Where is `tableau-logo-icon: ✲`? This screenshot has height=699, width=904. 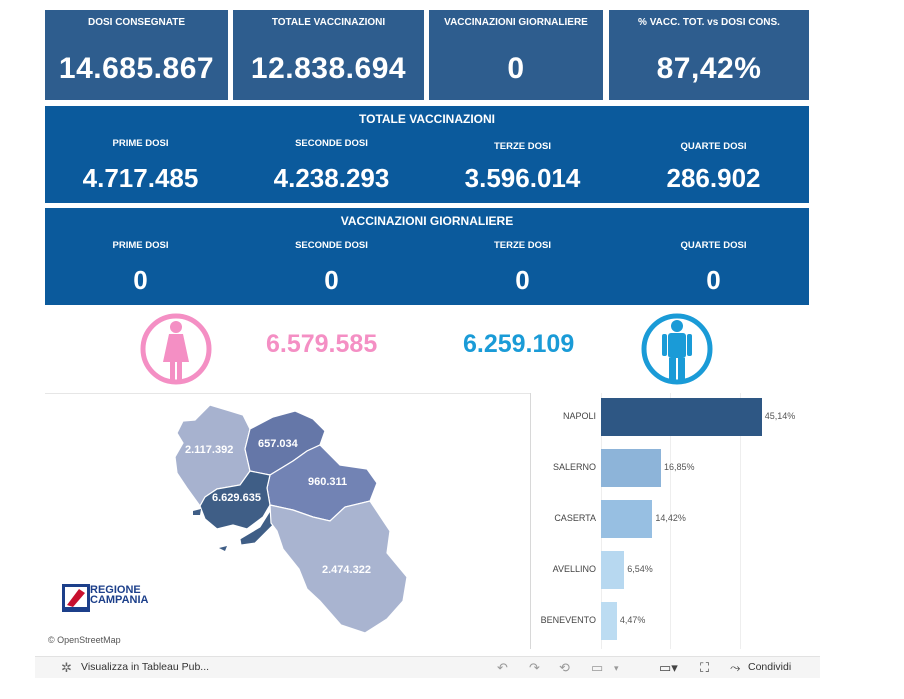 tableau-logo-icon: ✲ is located at coordinates (66, 667).